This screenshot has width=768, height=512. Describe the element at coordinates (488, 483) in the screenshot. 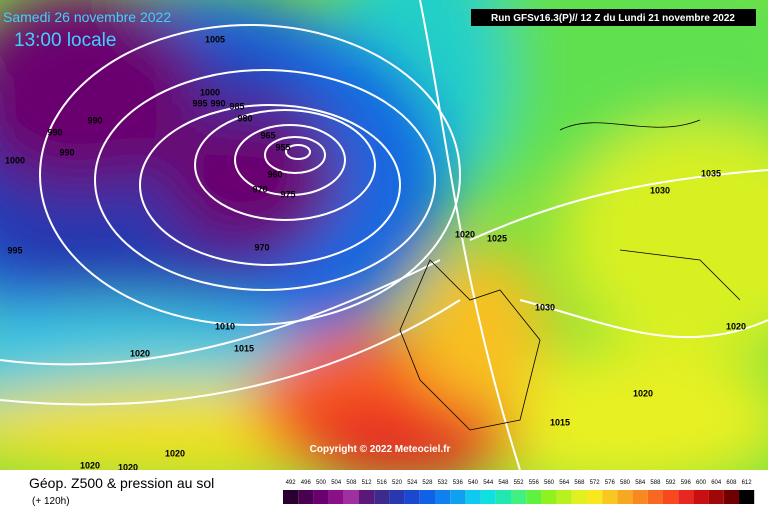

I see `scale-label: 544` at that location.